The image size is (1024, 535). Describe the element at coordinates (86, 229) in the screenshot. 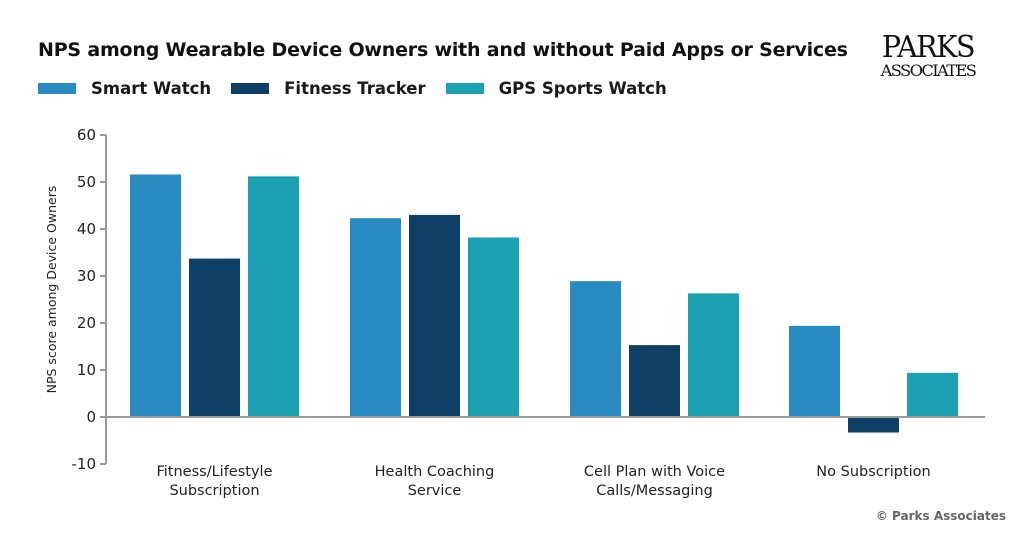

I see `y-tick-label: 40` at that location.